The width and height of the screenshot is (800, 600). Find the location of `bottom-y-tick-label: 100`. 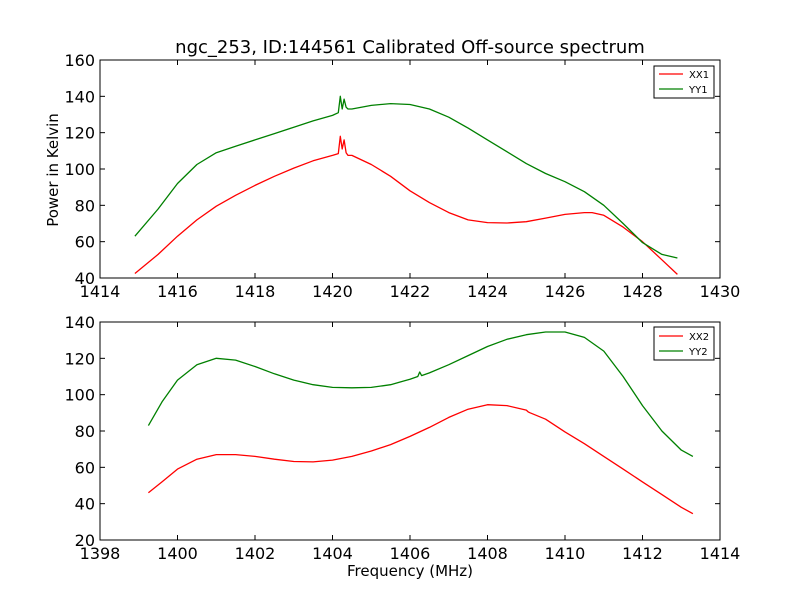

bottom-y-tick-label: 100 is located at coordinates (79, 395).